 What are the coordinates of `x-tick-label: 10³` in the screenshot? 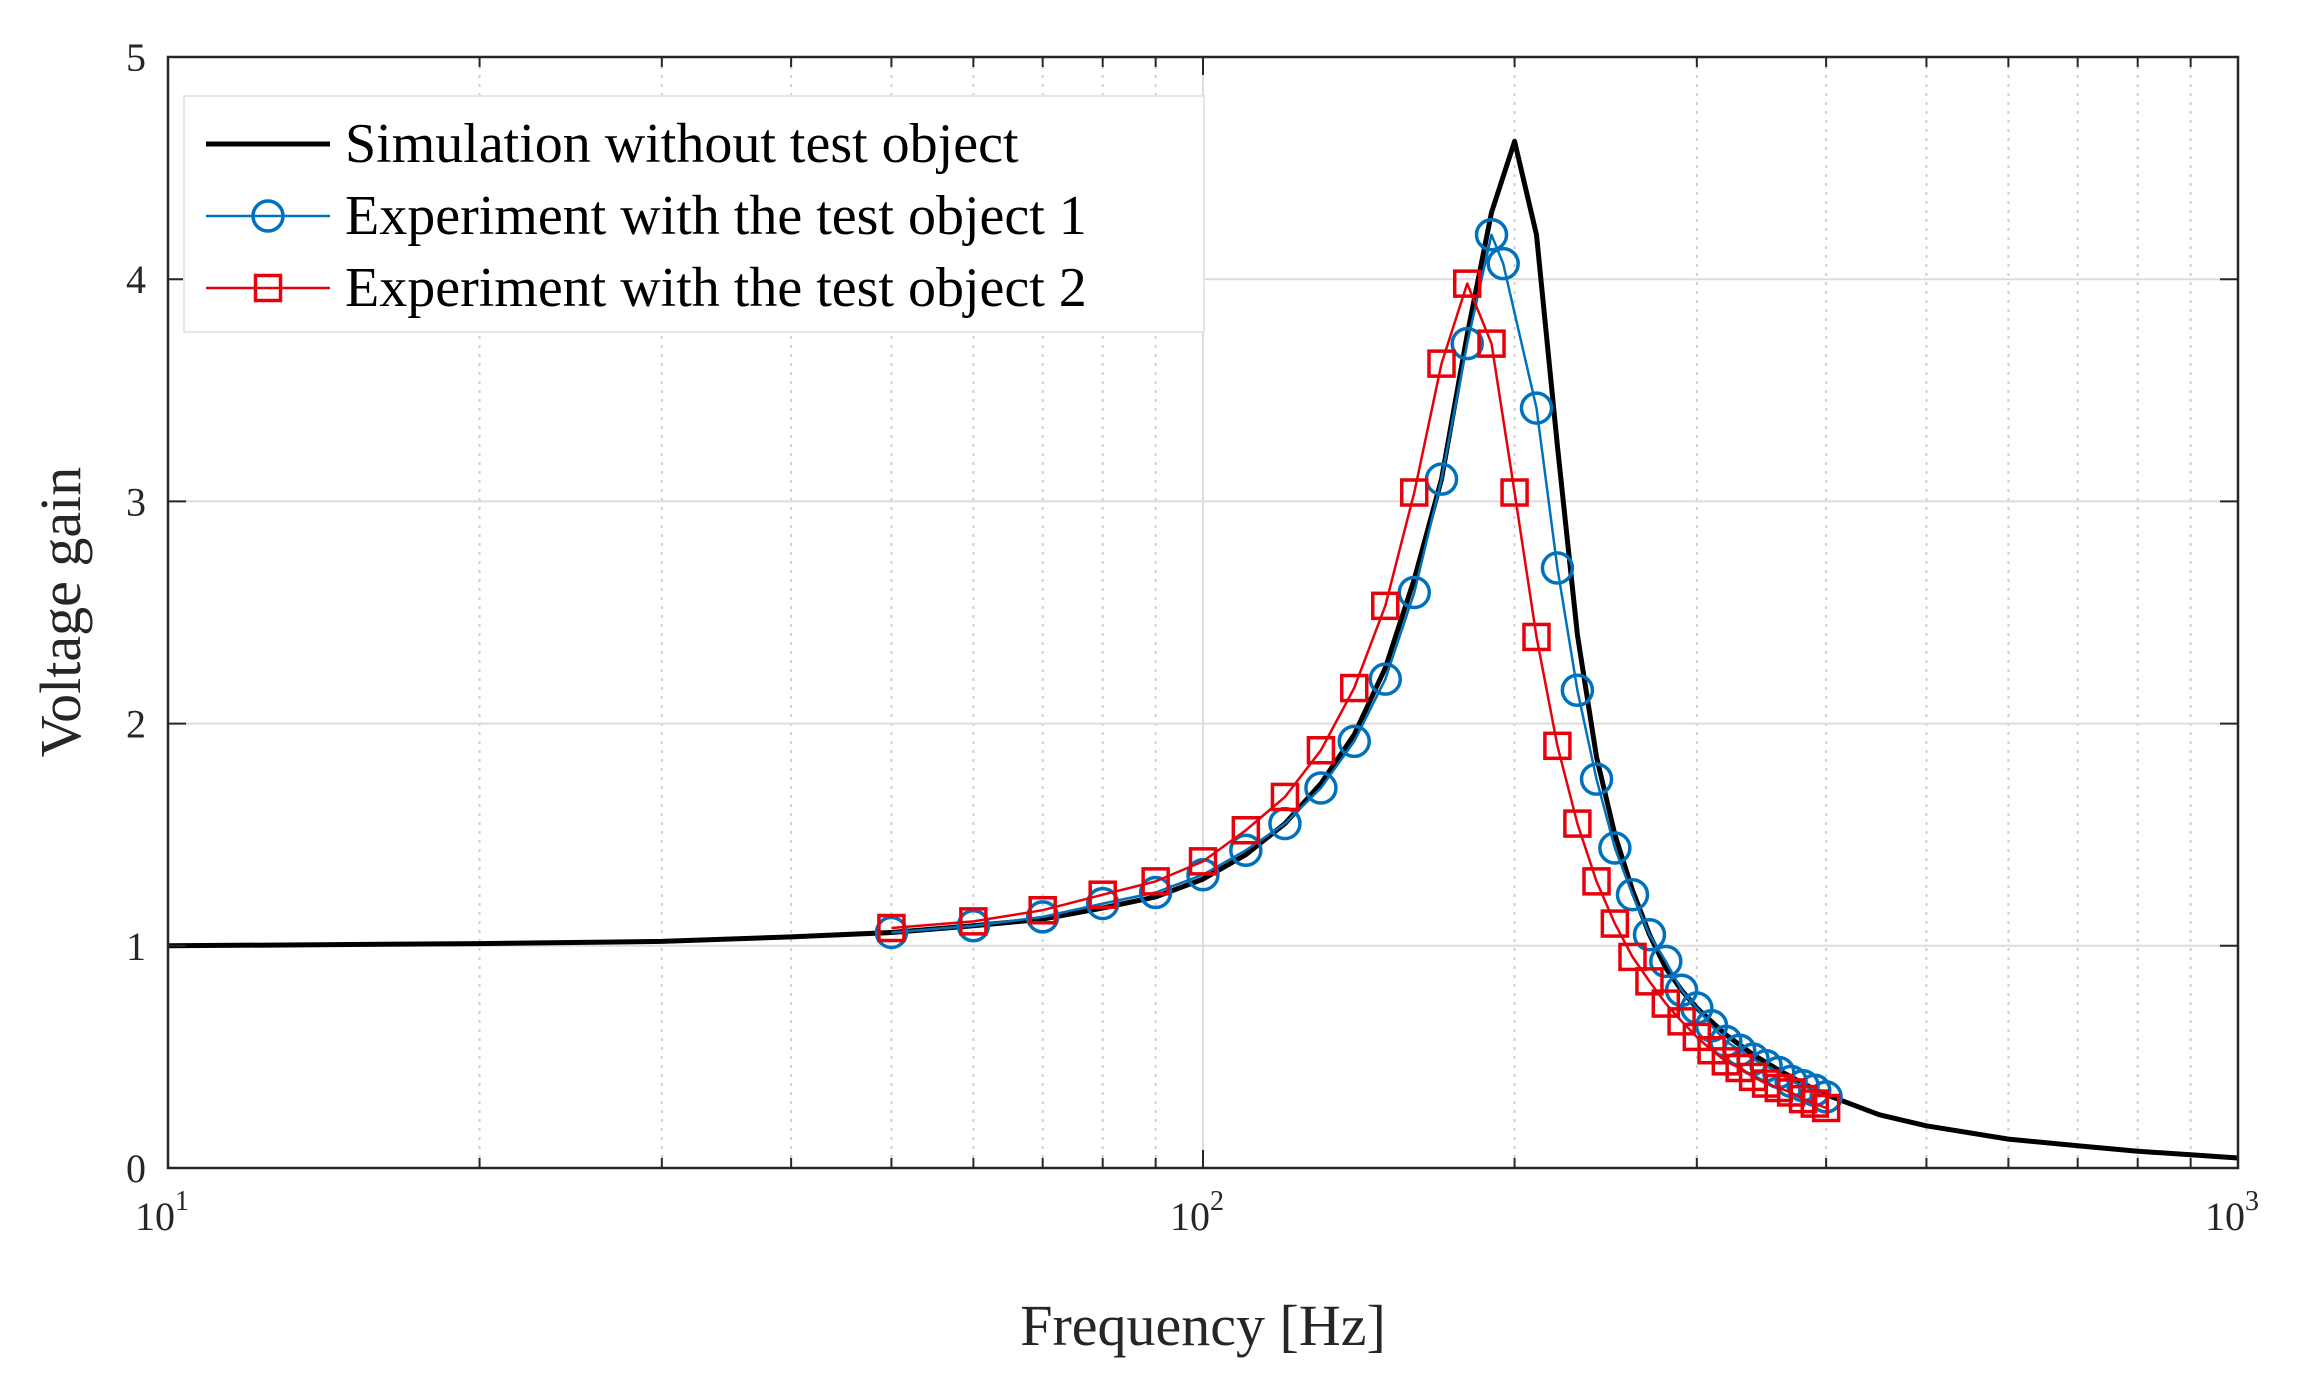 It's located at (2232, 1212).